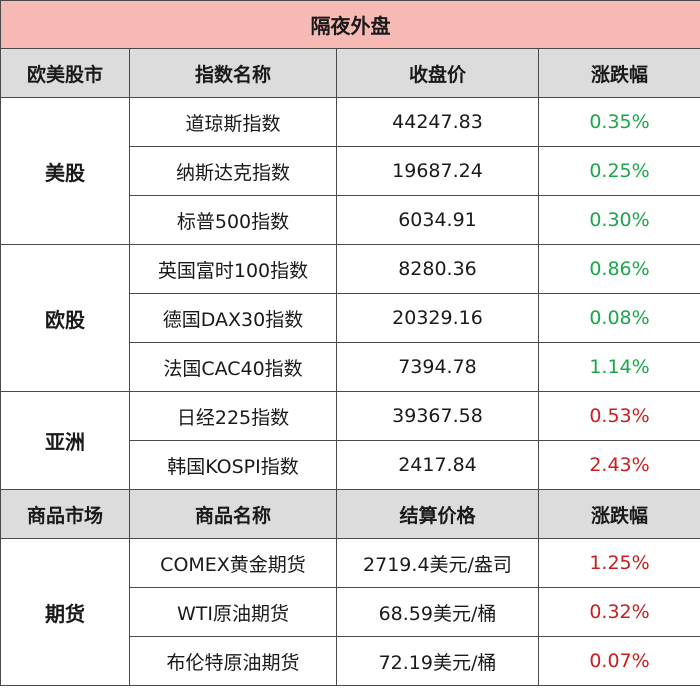 The width and height of the screenshot is (700, 692). I want to click on close-price: 39367.58, so click(437, 416).